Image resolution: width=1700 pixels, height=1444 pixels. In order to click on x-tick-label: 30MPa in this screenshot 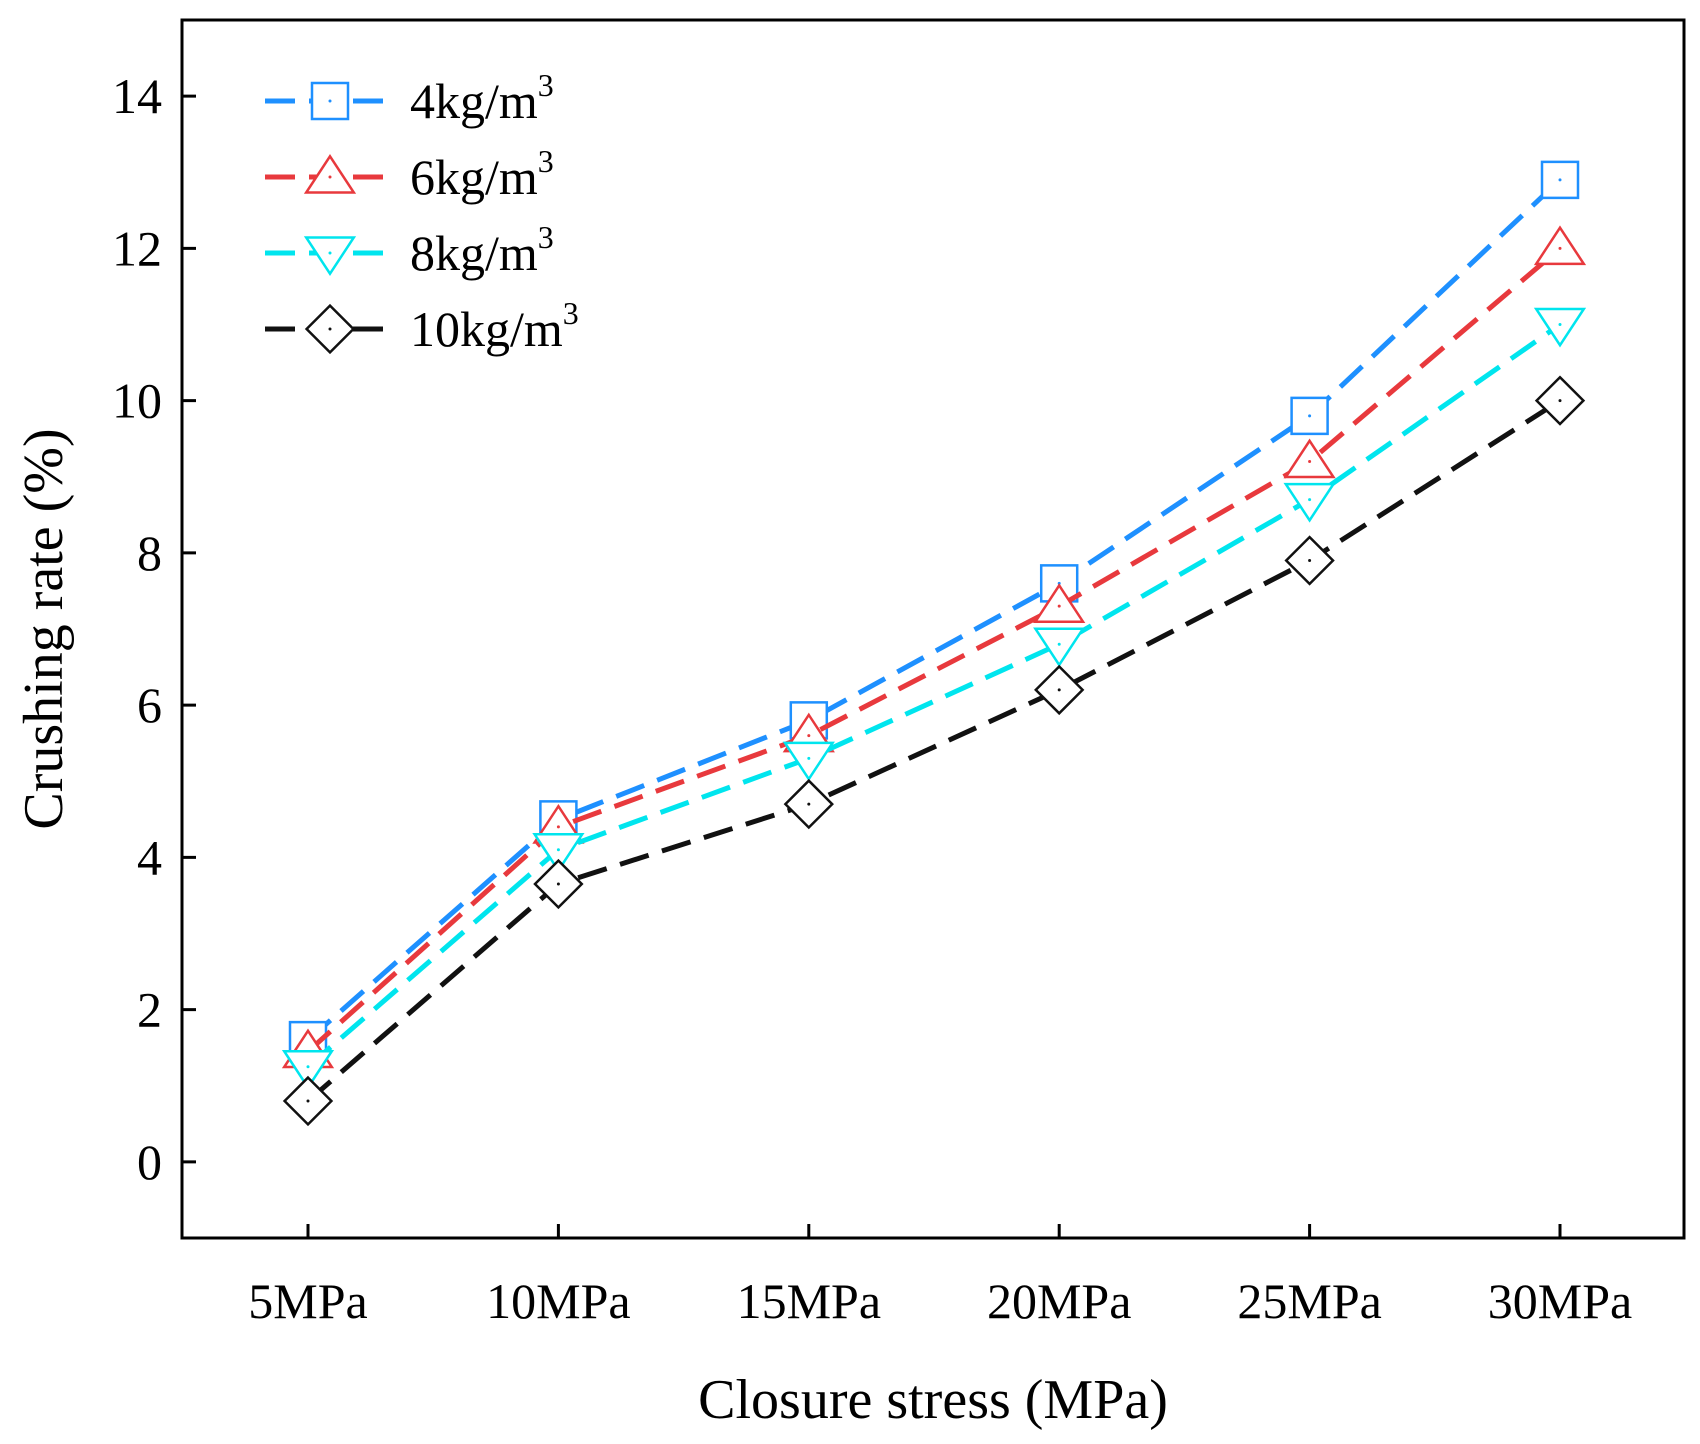, I will do `click(1560, 1301)`.